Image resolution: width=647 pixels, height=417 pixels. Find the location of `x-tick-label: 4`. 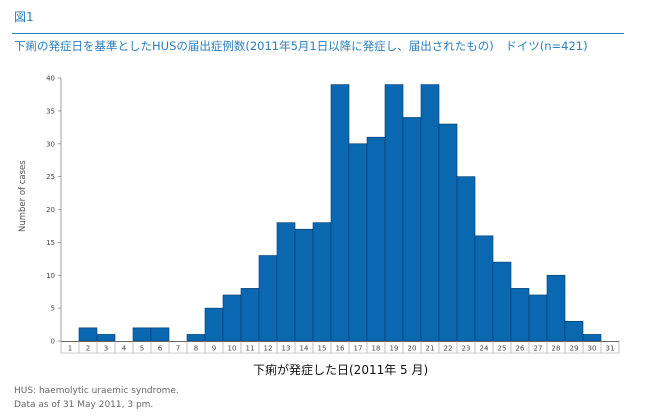

x-tick-label: 4 is located at coordinates (124, 349).